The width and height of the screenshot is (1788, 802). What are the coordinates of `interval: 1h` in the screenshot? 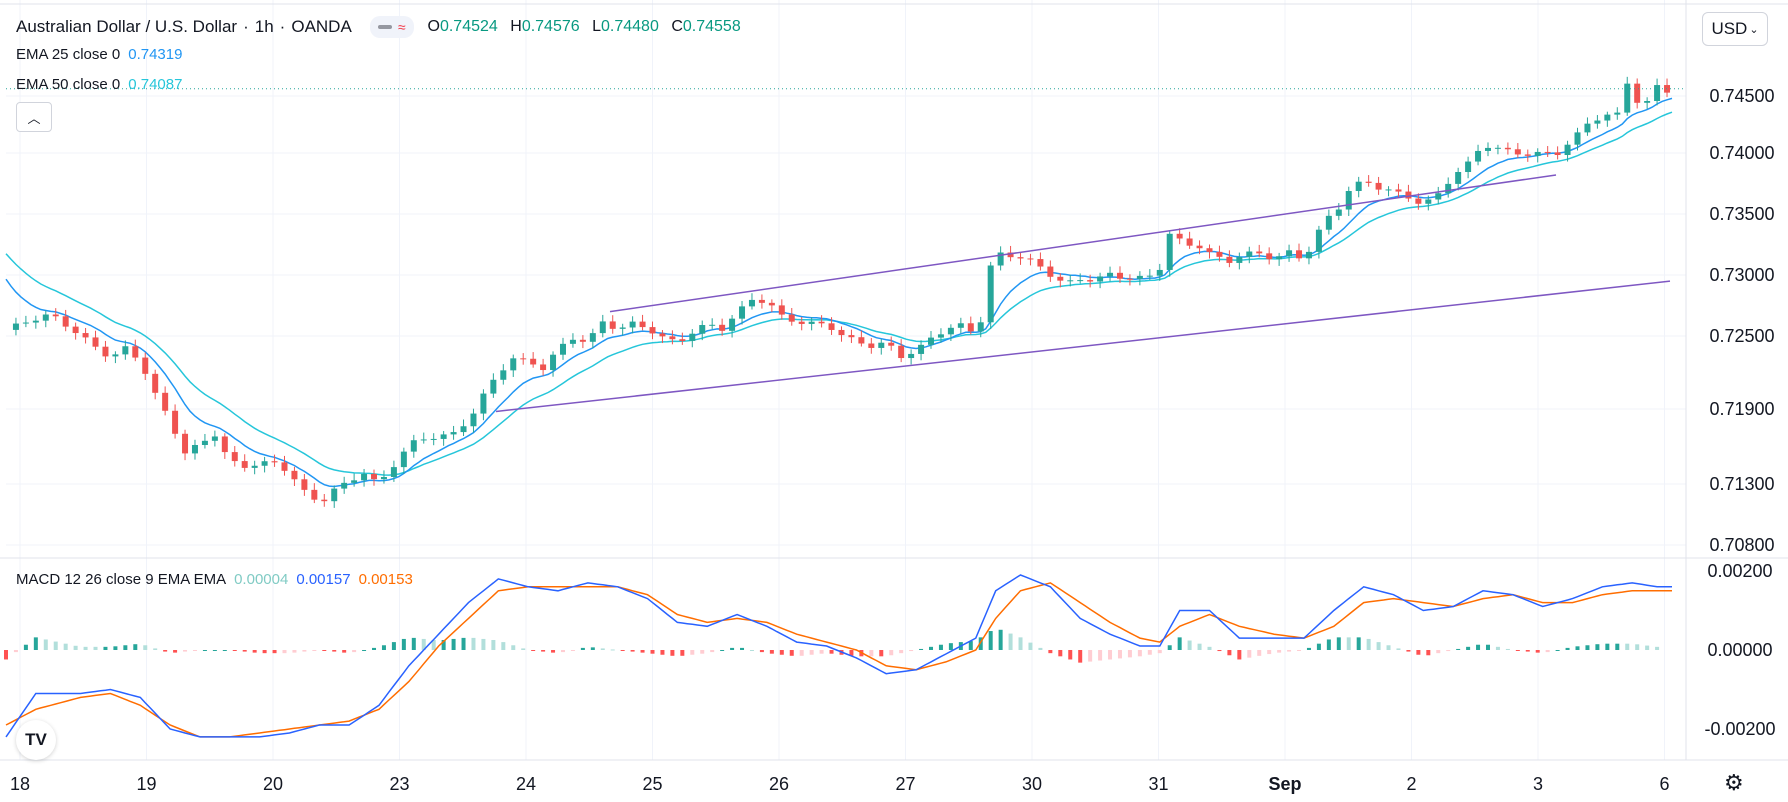 It's located at (264, 26).